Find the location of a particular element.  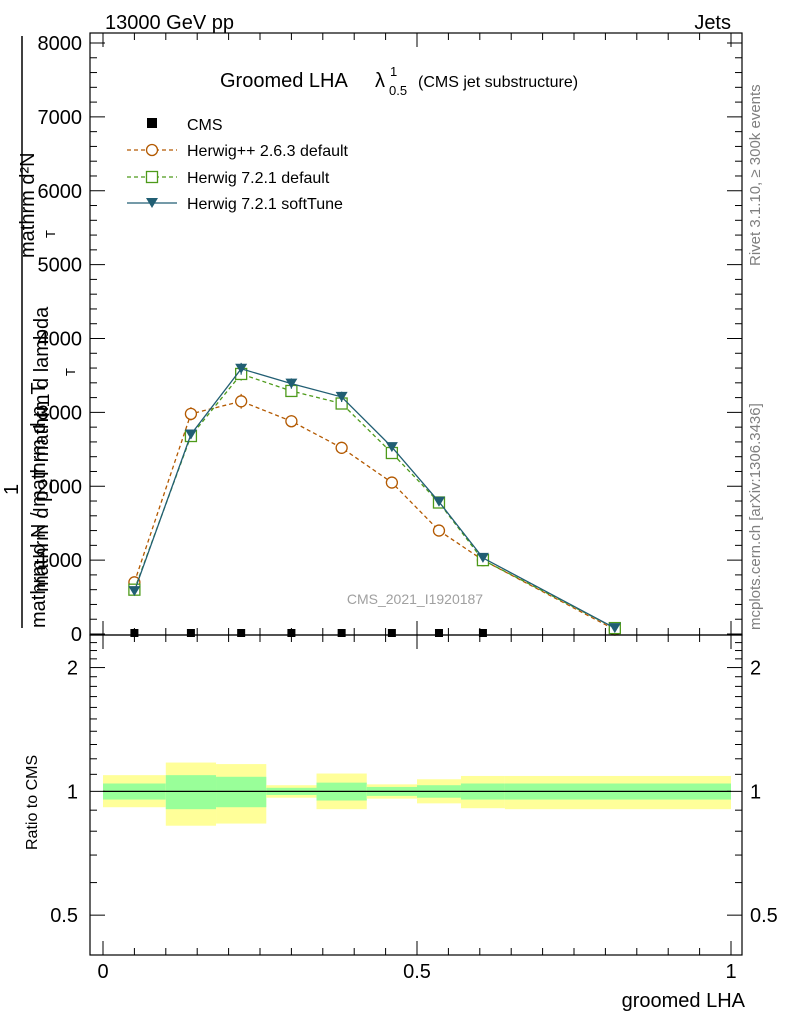

ylabel-normalization: mathrm d N / mathrm d p_T is located at coordinates (39, 505).